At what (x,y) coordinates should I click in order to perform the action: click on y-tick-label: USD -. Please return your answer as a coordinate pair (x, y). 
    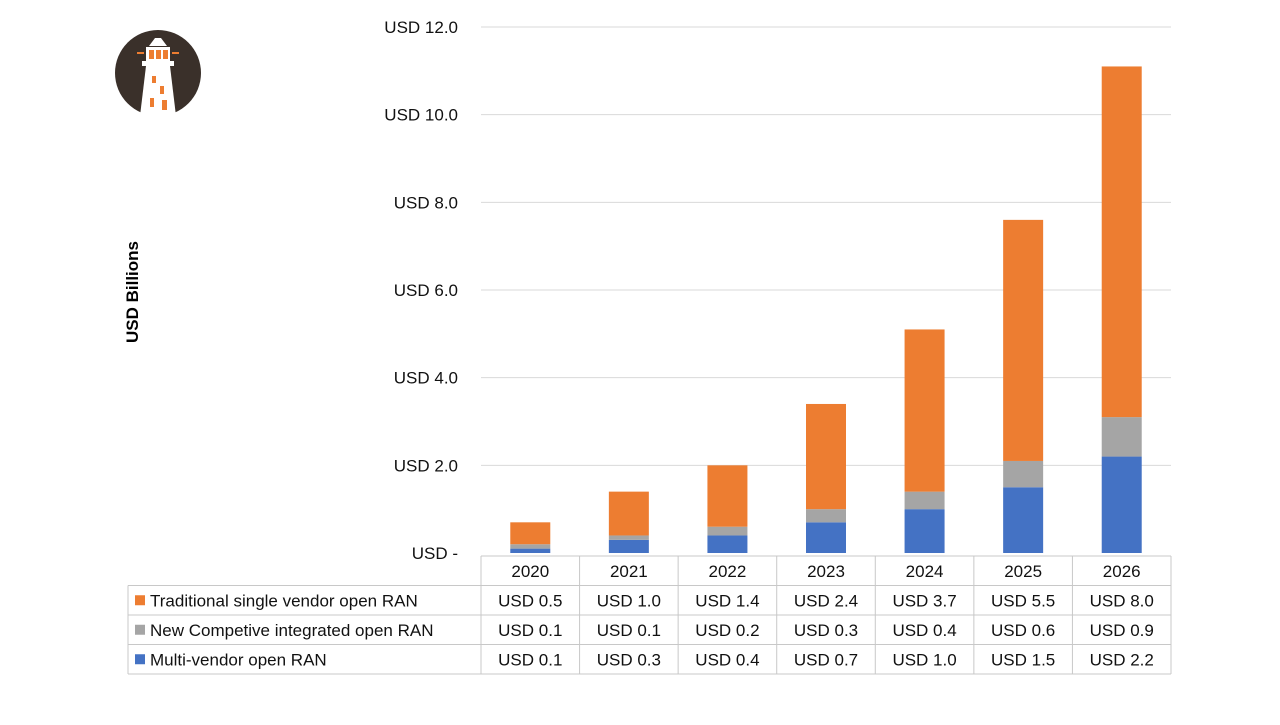
    Looking at the image, I should click on (435, 553).